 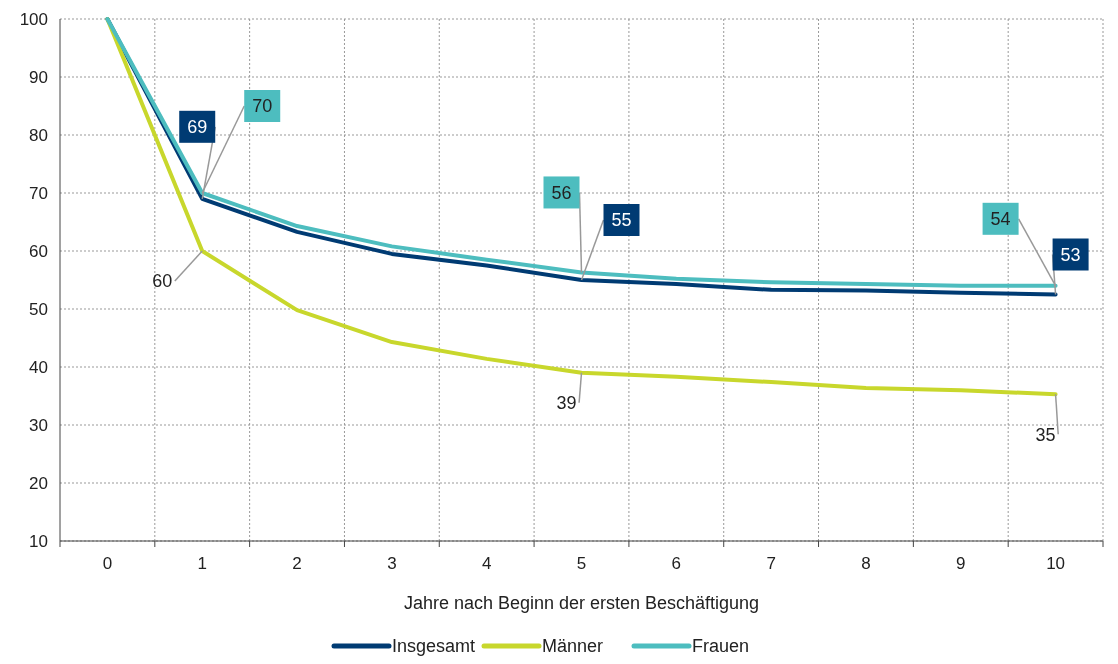 What do you see at coordinates (38, 309) in the screenshot?
I see `y-tick-label: 50` at bounding box center [38, 309].